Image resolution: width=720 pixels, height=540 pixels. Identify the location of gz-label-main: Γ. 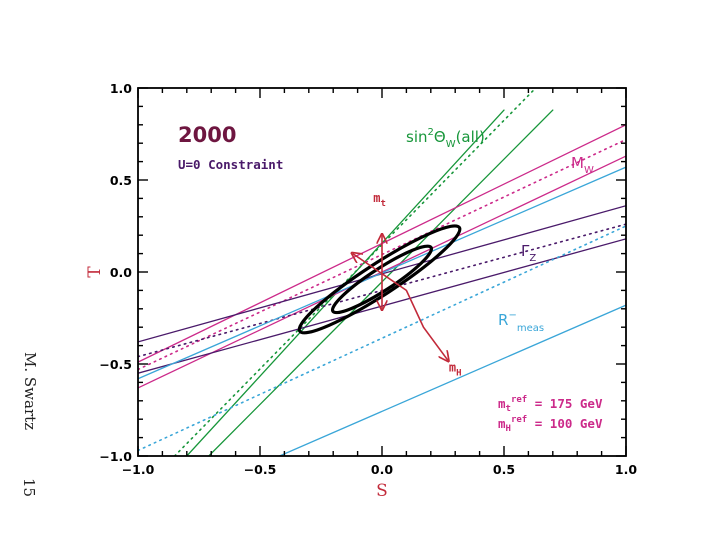
(525, 251).